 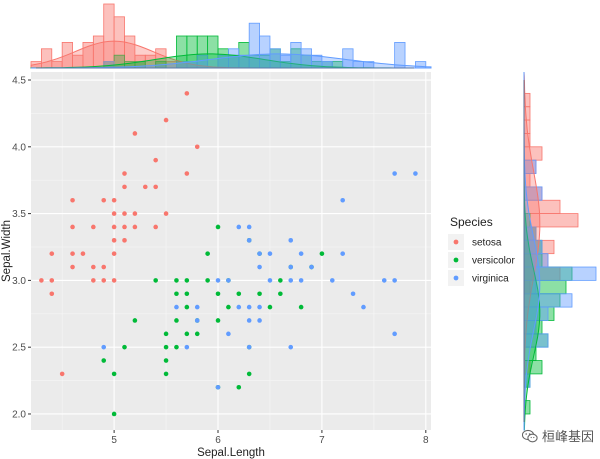 I want to click on top-density-virginica, so click(x=231, y=61).